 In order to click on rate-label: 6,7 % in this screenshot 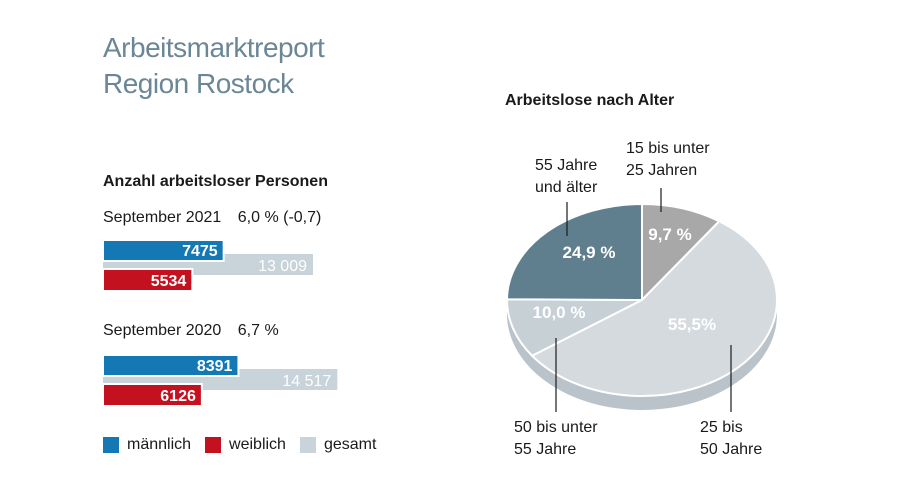, I will do `click(258, 330)`.